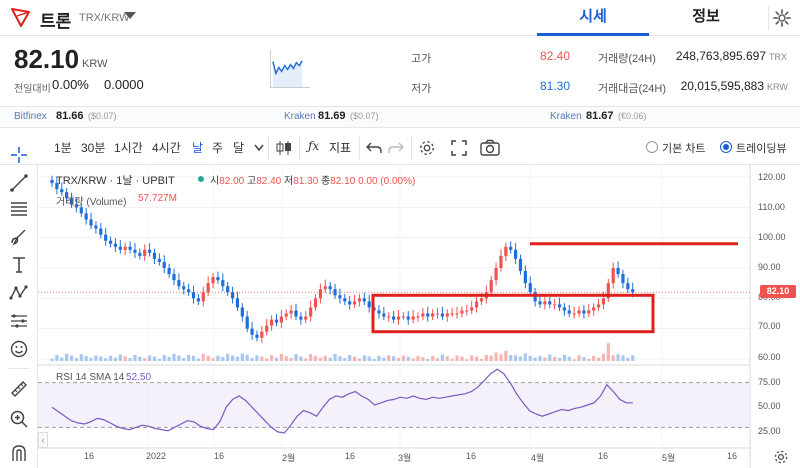  I want to click on interval-week: 주, so click(218, 148).